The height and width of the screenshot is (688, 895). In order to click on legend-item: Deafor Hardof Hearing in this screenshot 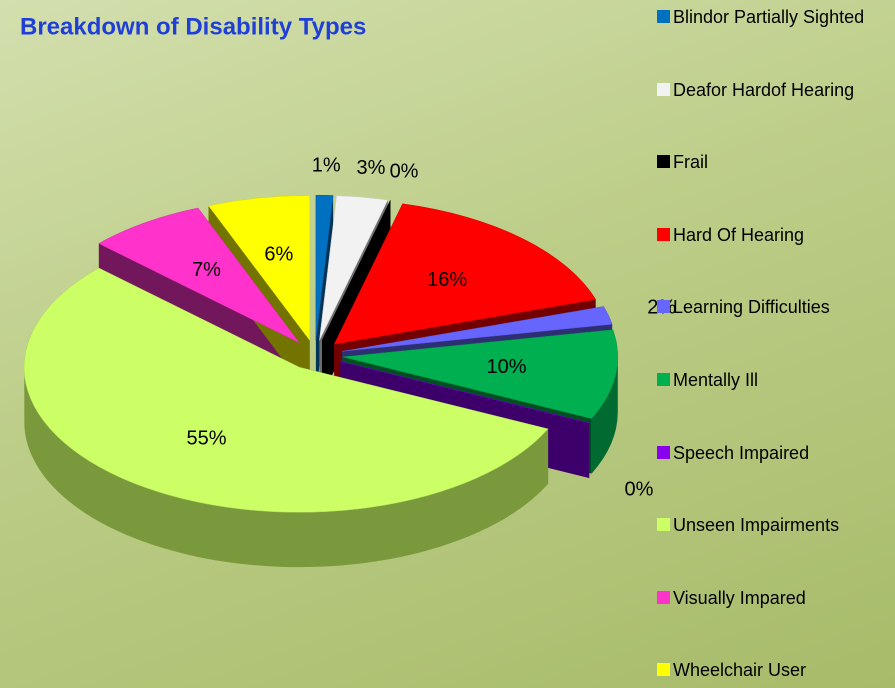, I will do `click(773, 90)`.